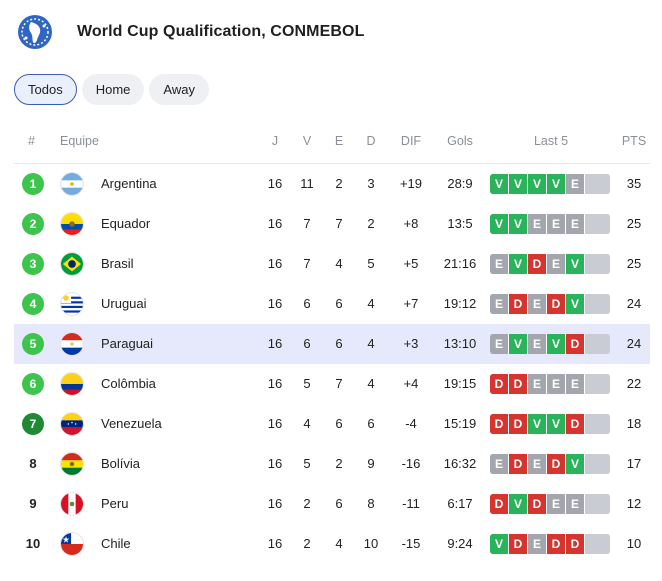  I want to click on goals: 13:10, so click(460, 343).